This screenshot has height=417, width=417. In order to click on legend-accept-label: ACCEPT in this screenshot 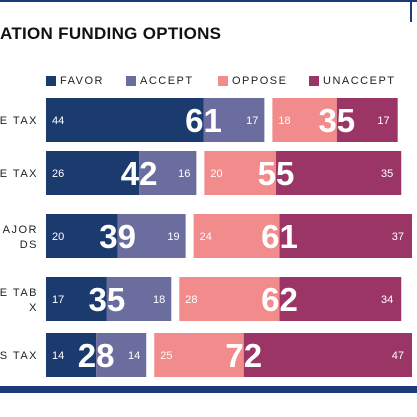, I will do `click(167, 81)`.